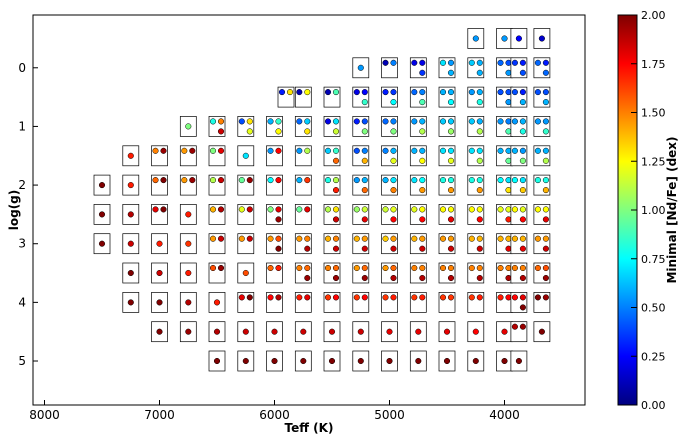 The image size is (682, 438). I want to click on y-axis-ticks: 0 1 2 3 4 5, so click(28, 214).